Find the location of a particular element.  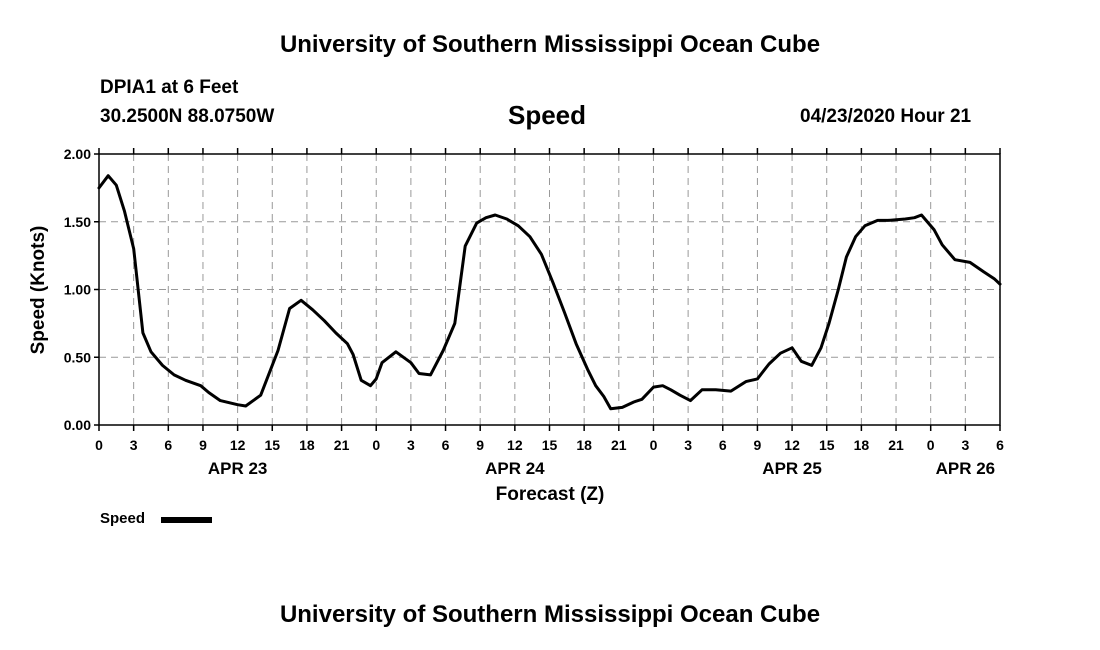

y-tick-label: 1.00 is located at coordinates (77, 290).